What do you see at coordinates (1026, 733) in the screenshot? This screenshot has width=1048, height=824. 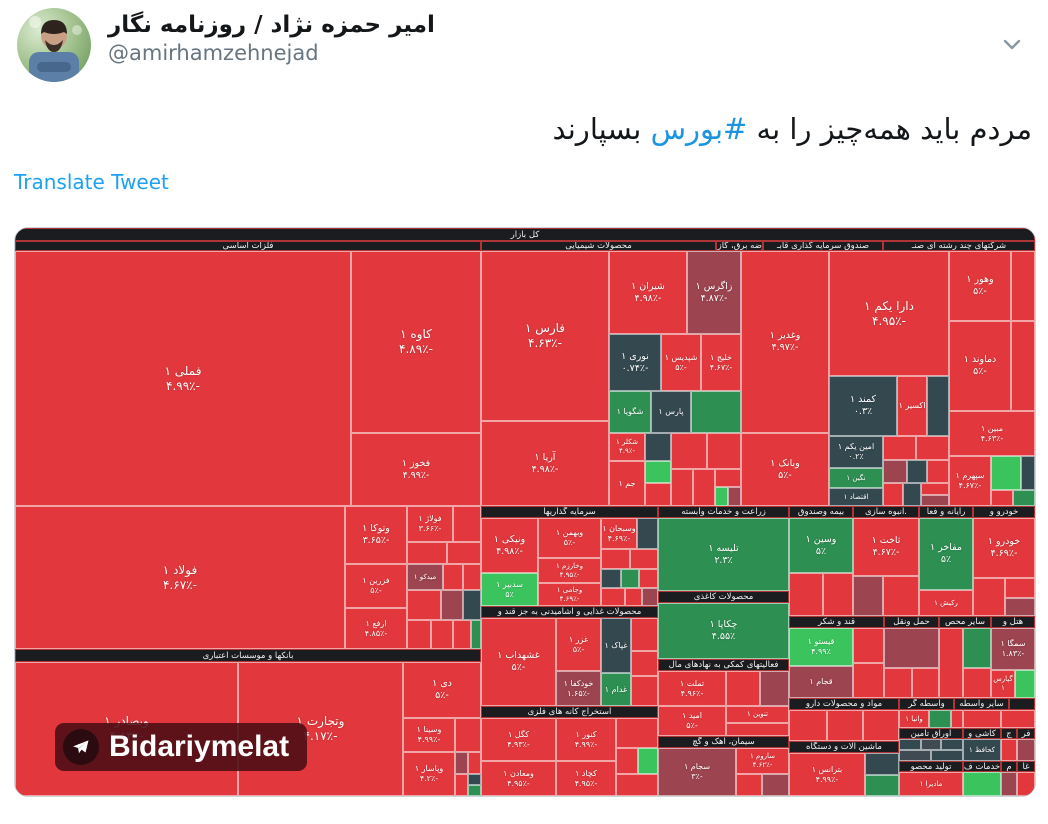 I see `treemap-sector-header: فر` at bounding box center [1026, 733].